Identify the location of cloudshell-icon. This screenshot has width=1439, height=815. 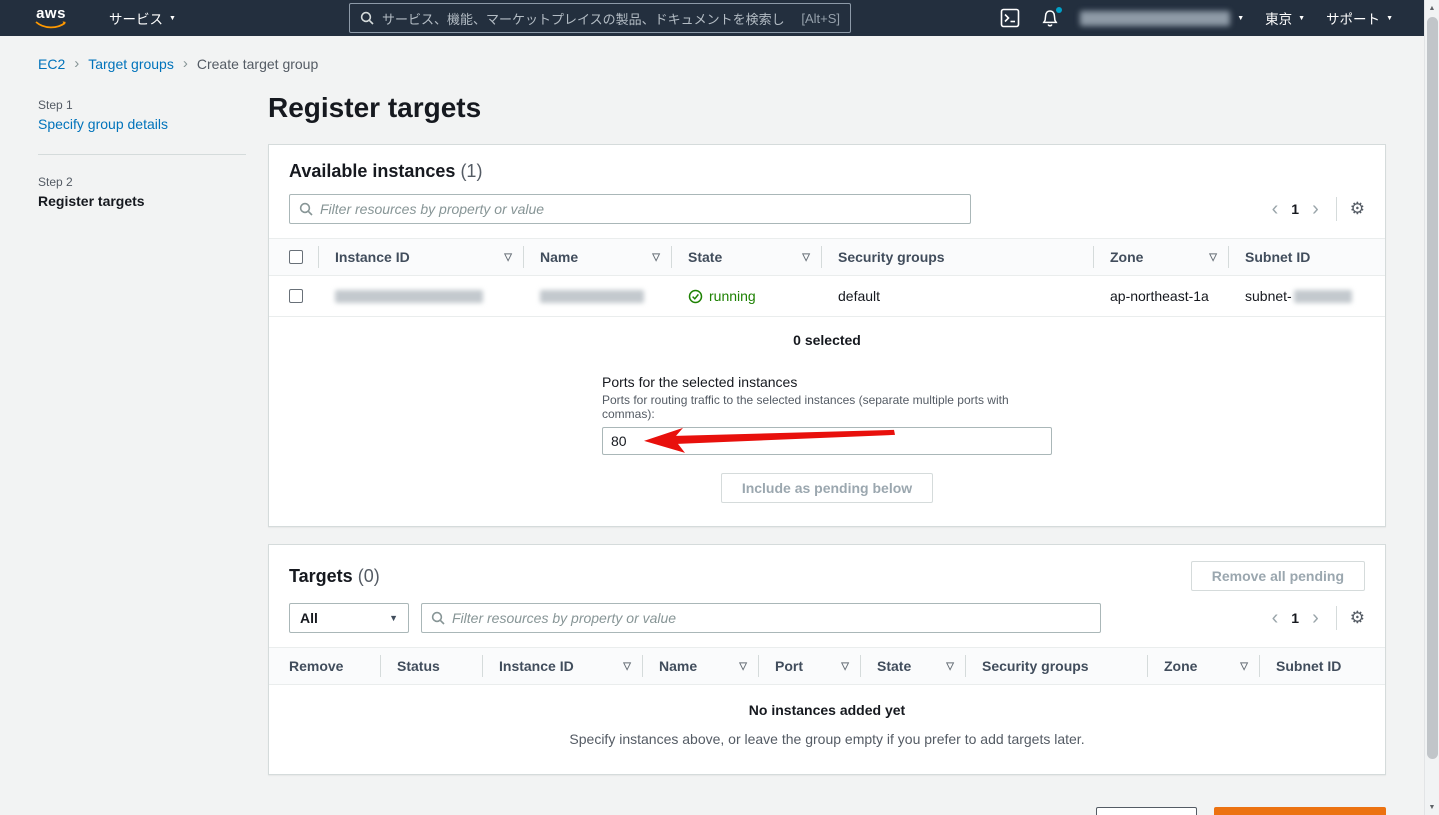
(1010, 18).